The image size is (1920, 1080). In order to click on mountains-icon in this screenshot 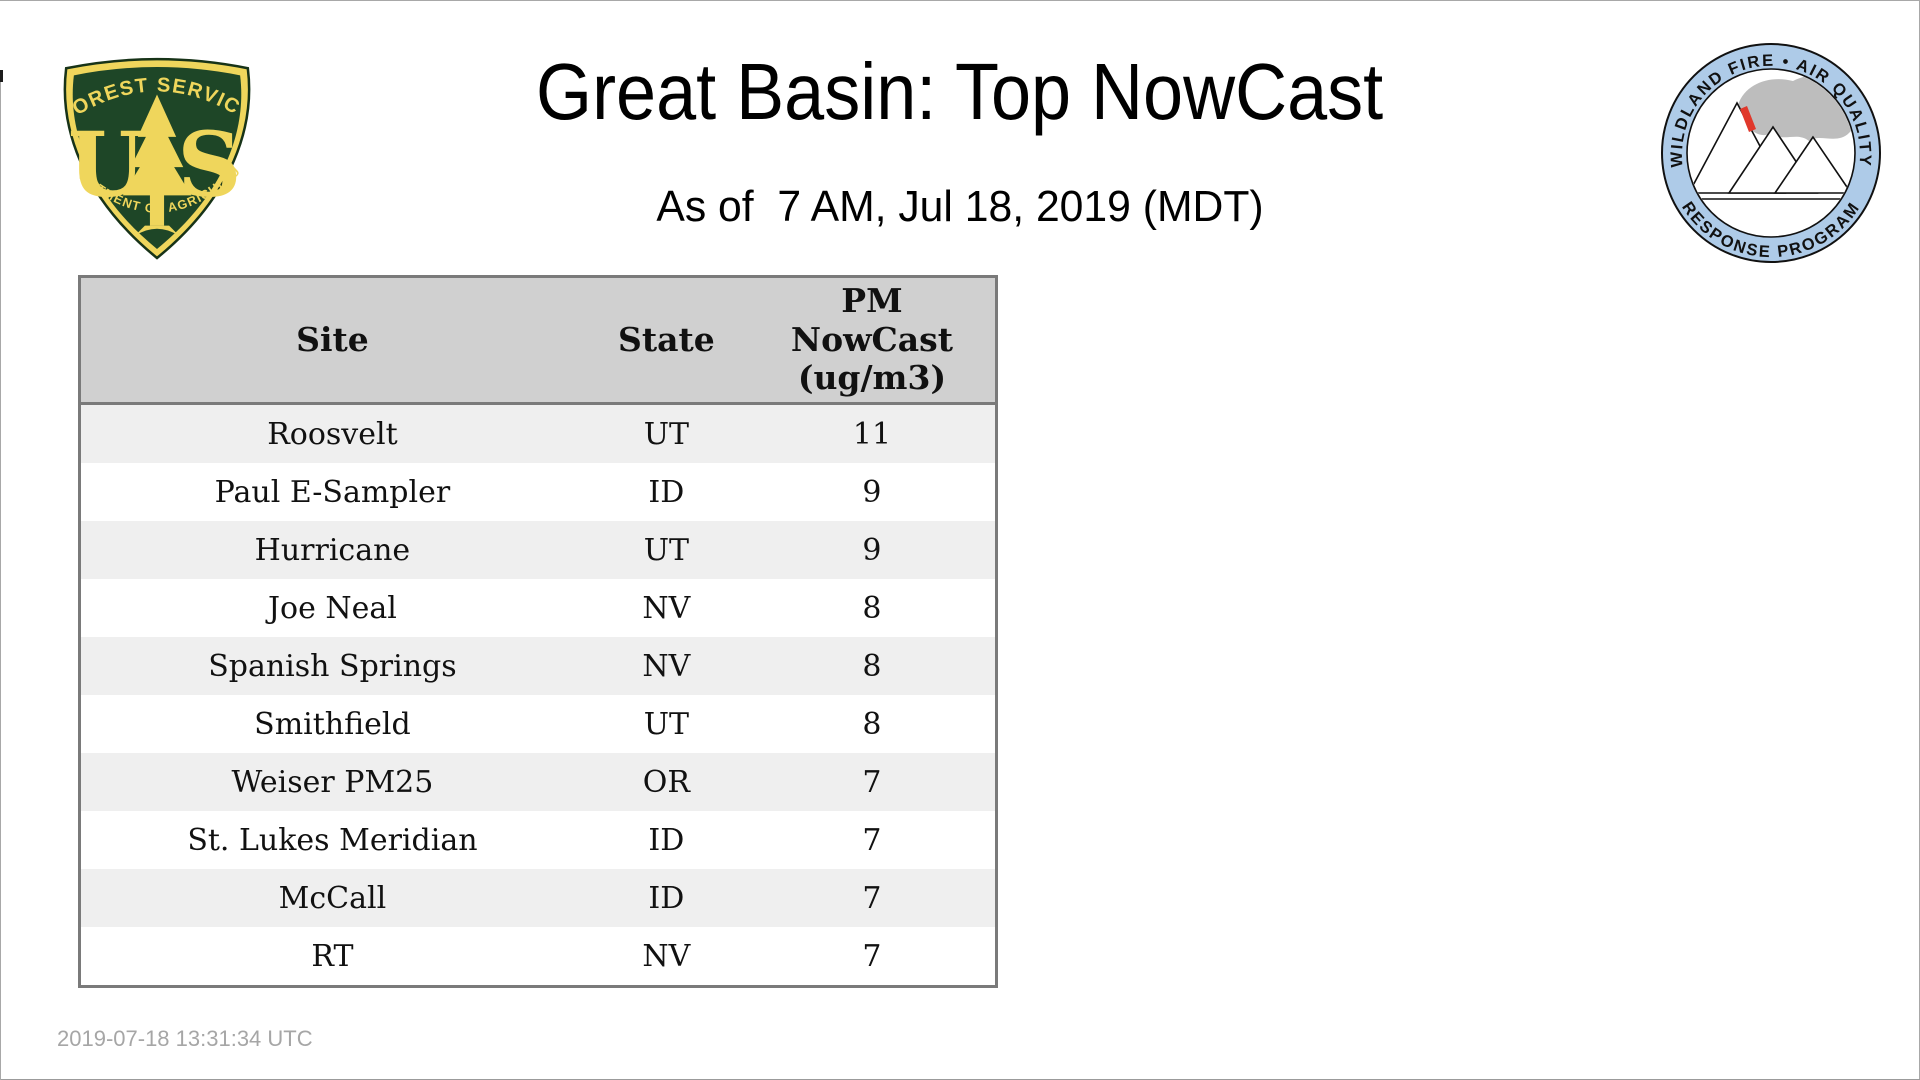, I will do `click(1770, 147)`.